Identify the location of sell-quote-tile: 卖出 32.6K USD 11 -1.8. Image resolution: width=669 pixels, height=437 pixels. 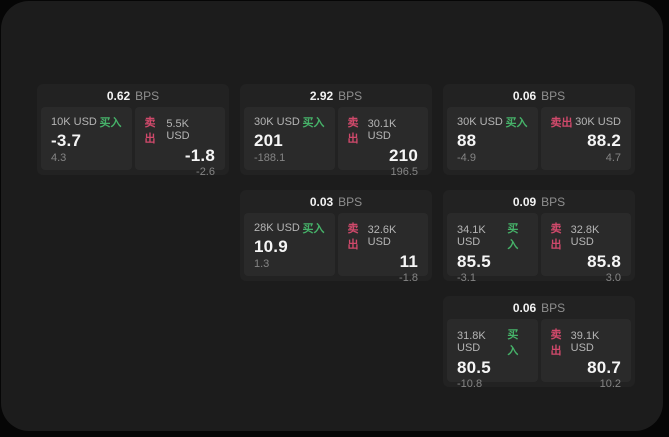
(382, 248).